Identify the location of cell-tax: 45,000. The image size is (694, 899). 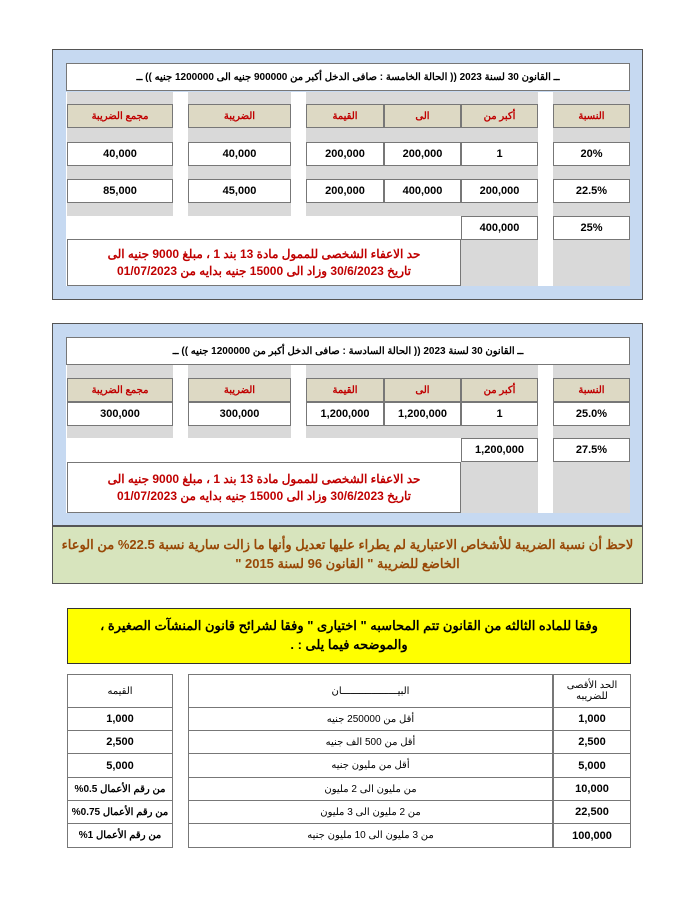
(239, 191).